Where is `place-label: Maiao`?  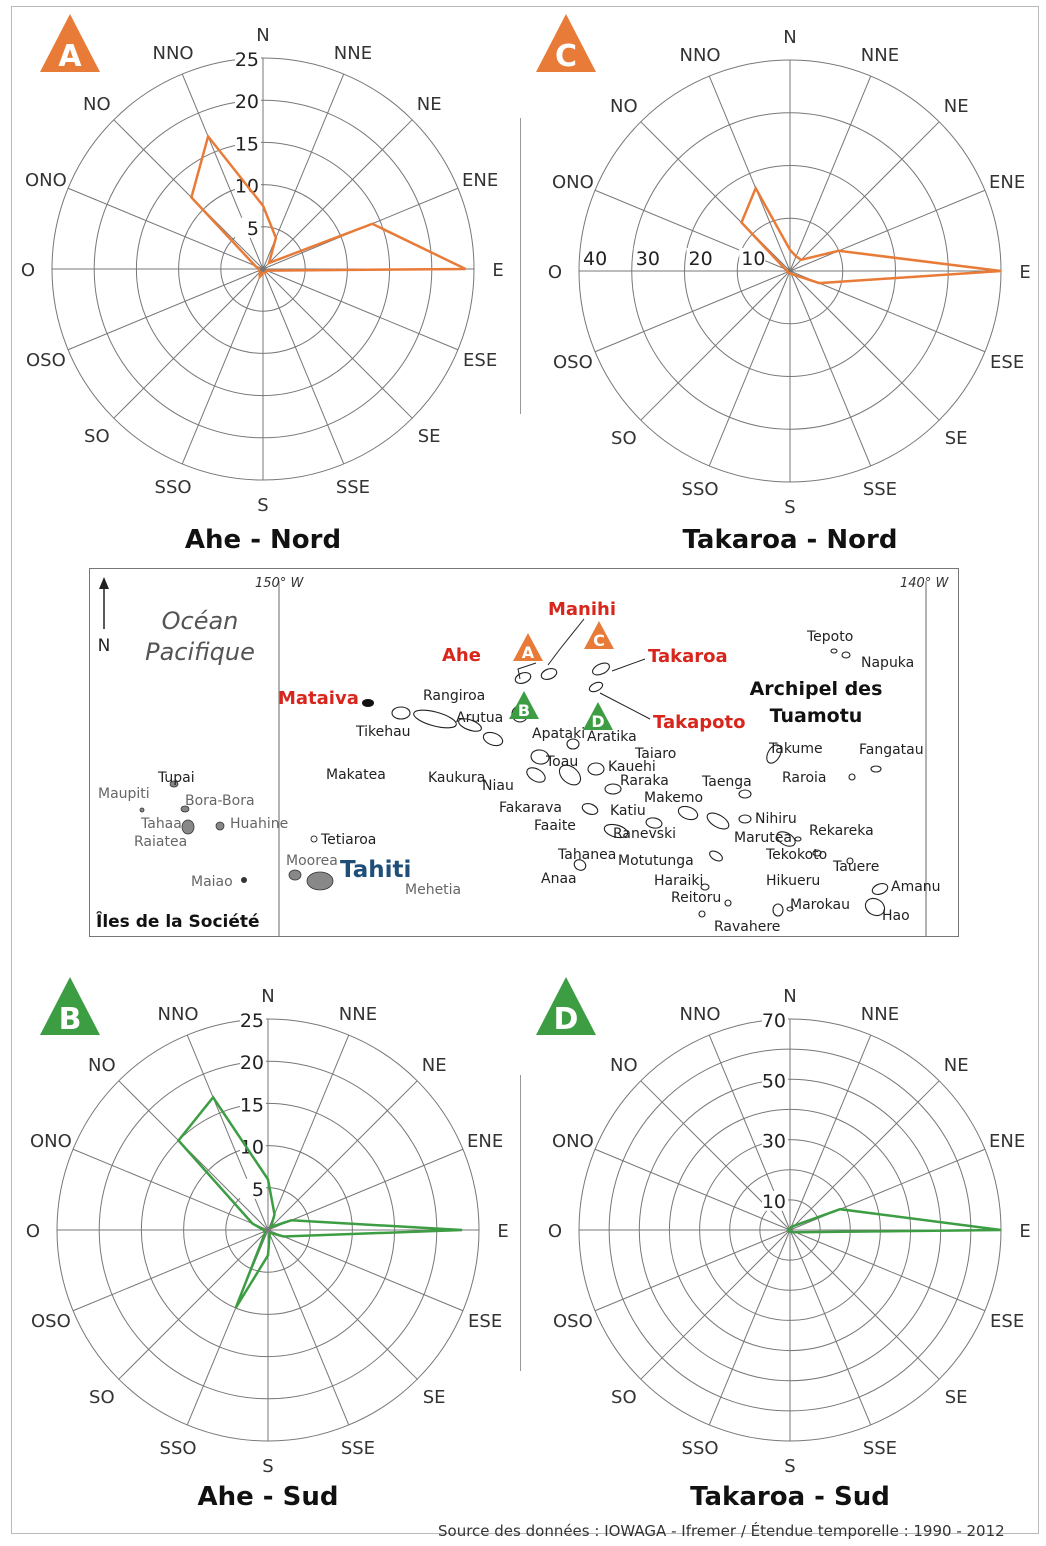 place-label: Maiao is located at coordinates (212, 882).